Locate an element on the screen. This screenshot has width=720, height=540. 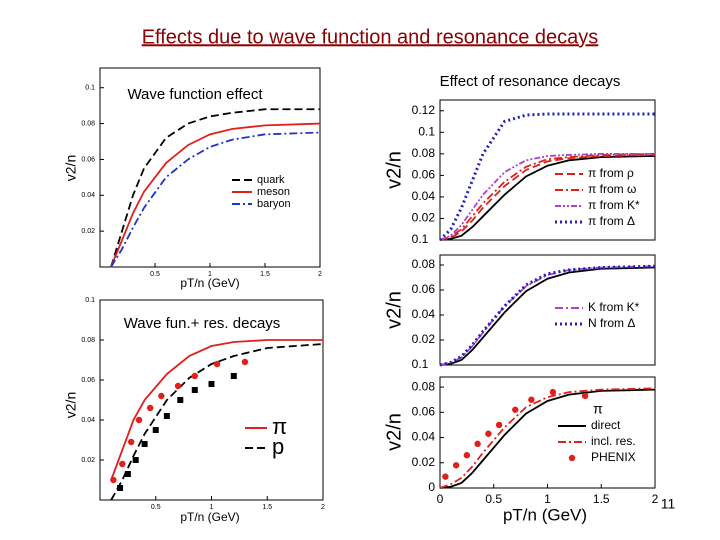
legend-label: meson is located at coordinates (273, 192).